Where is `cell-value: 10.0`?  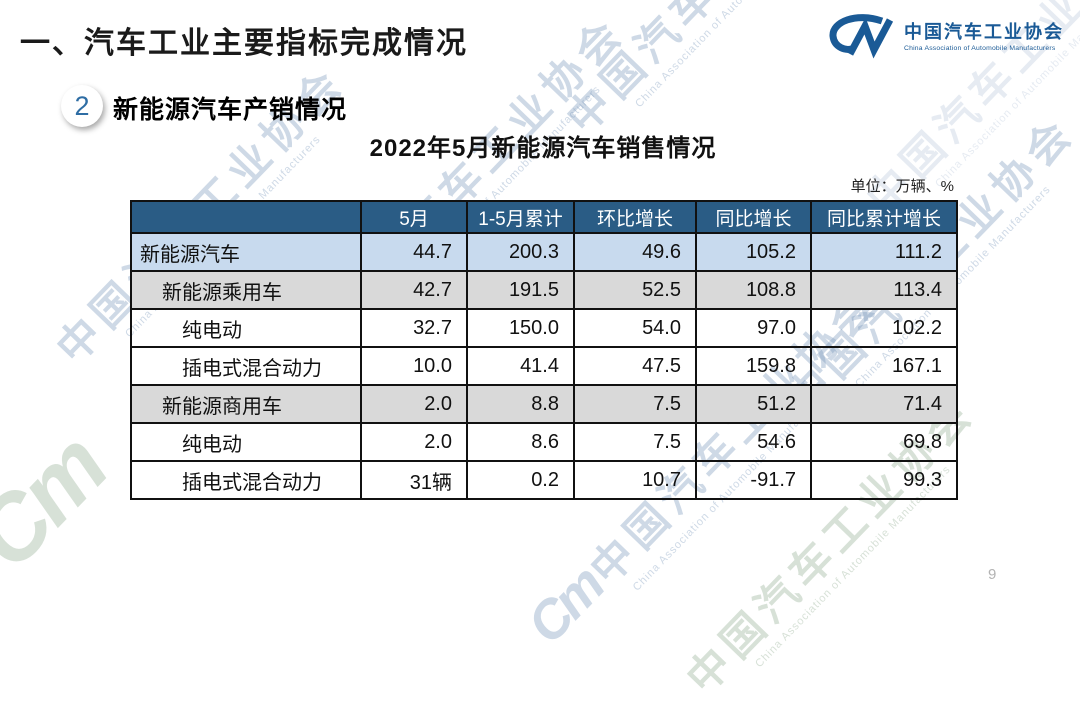
cell-value: 10.0 is located at coordinates (414, 366).